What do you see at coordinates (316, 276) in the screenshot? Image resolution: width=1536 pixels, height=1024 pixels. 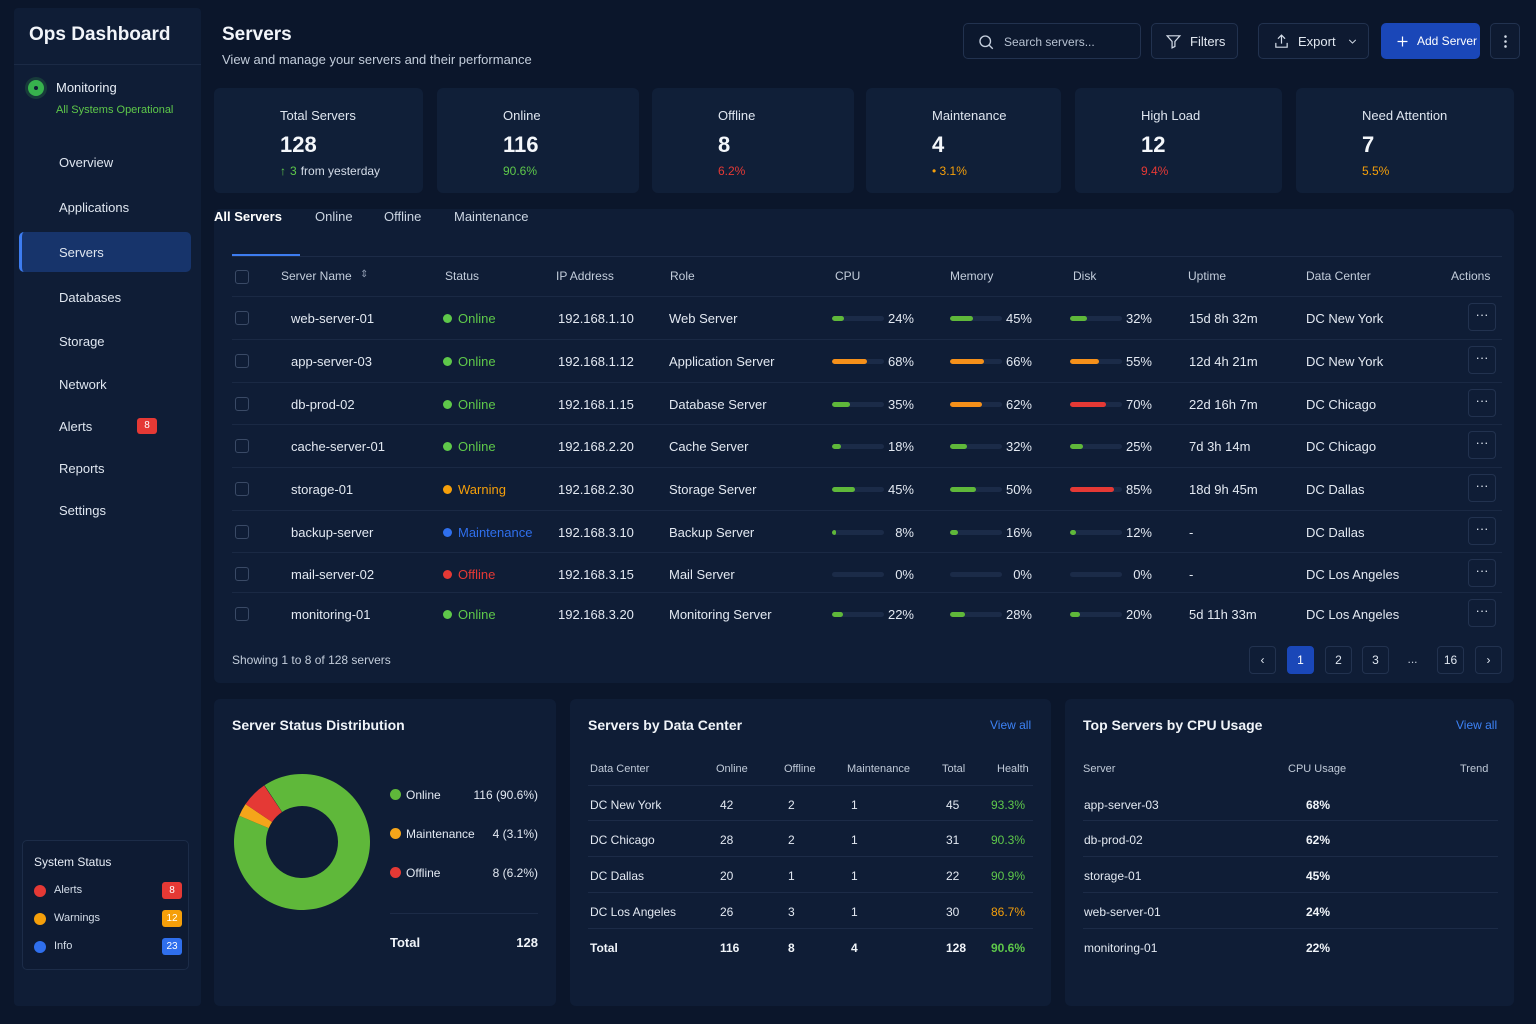 I see `column-header-server-name: Server Name` at bounding box center [316, 276].